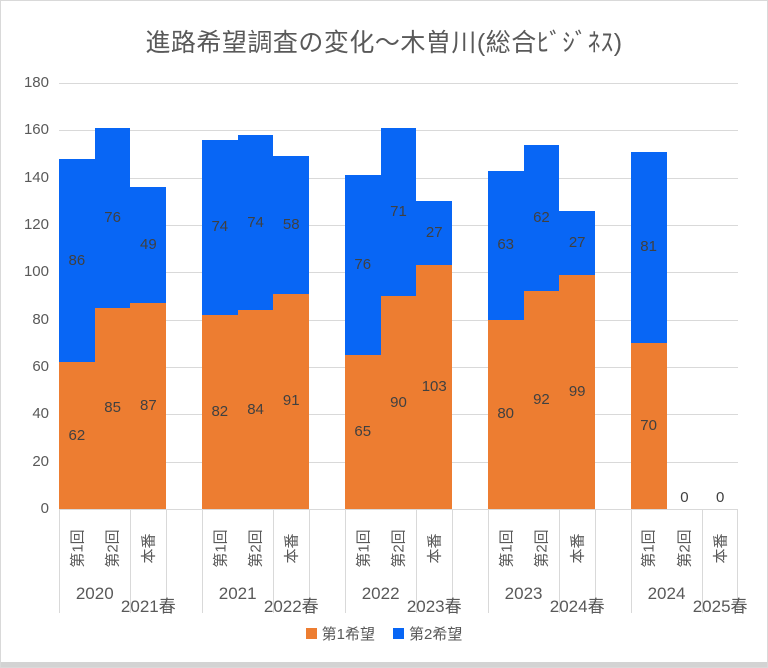 The image size is (768, 668). Describe the element at coordinates (434, 606) in the screenshot. I see `result-year-label: 2023春` at that location.